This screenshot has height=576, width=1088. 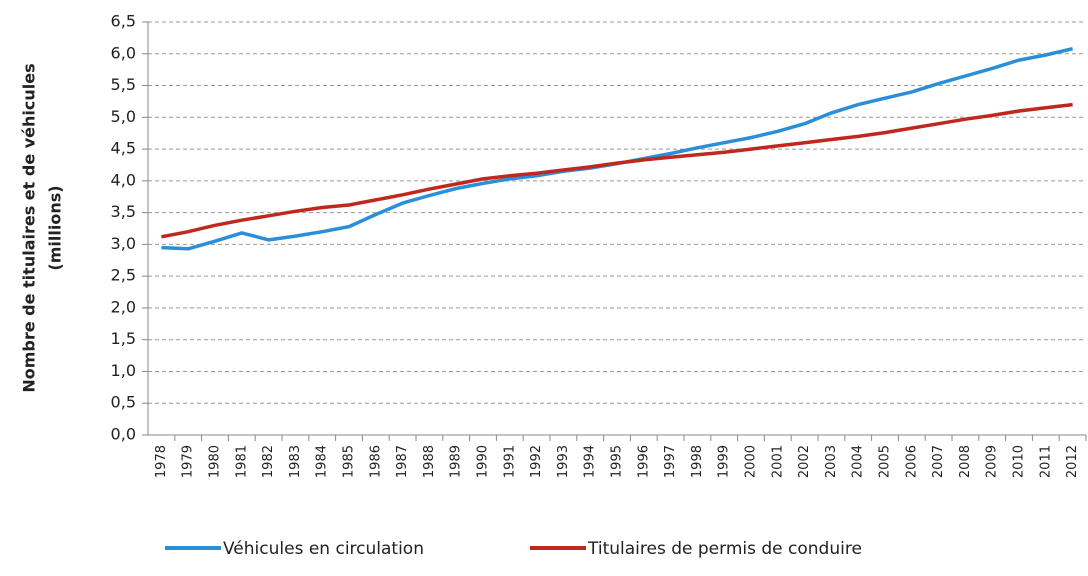 What do you see at coordinates (617, 461) in the screenshot?
I see `x-tick-label: 1995` at bounding box center [617, 461].